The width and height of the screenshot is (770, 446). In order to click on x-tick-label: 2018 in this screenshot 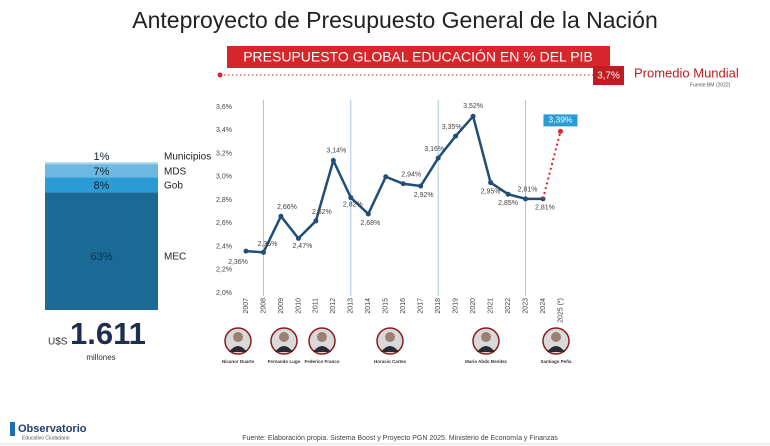, I will do `click(438, 306)`.